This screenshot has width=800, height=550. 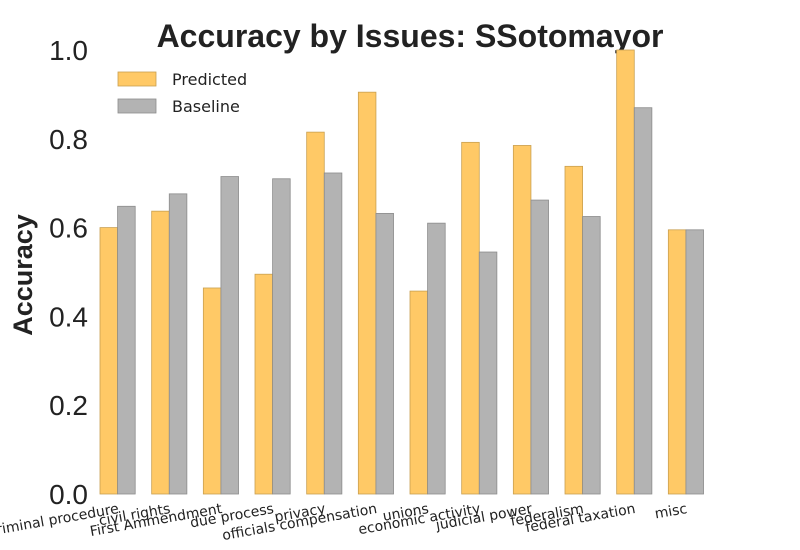 What do you see at coordinates (68, 272) in the screenshot?
I see `y-axis-ticks: 0.0 0.2 0.4 0.6 0.8 1.0` at bounding box center [68, 272].